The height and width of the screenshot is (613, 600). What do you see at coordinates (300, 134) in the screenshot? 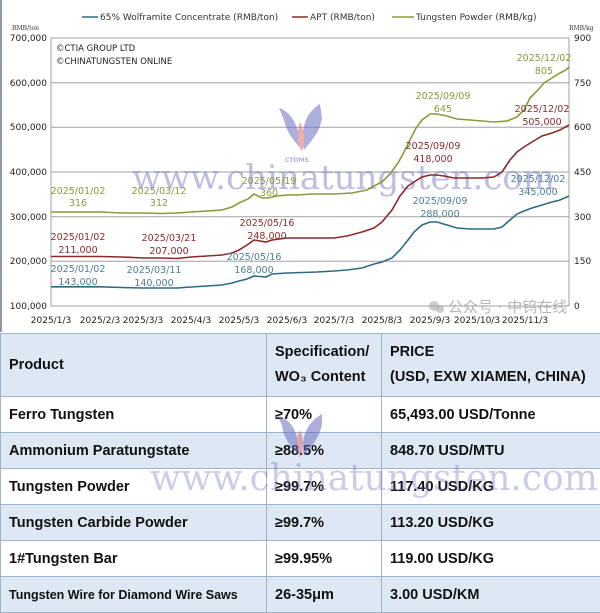
I see `ctoms-logo-icon: CTOMS` at bounding box center [300, 134].